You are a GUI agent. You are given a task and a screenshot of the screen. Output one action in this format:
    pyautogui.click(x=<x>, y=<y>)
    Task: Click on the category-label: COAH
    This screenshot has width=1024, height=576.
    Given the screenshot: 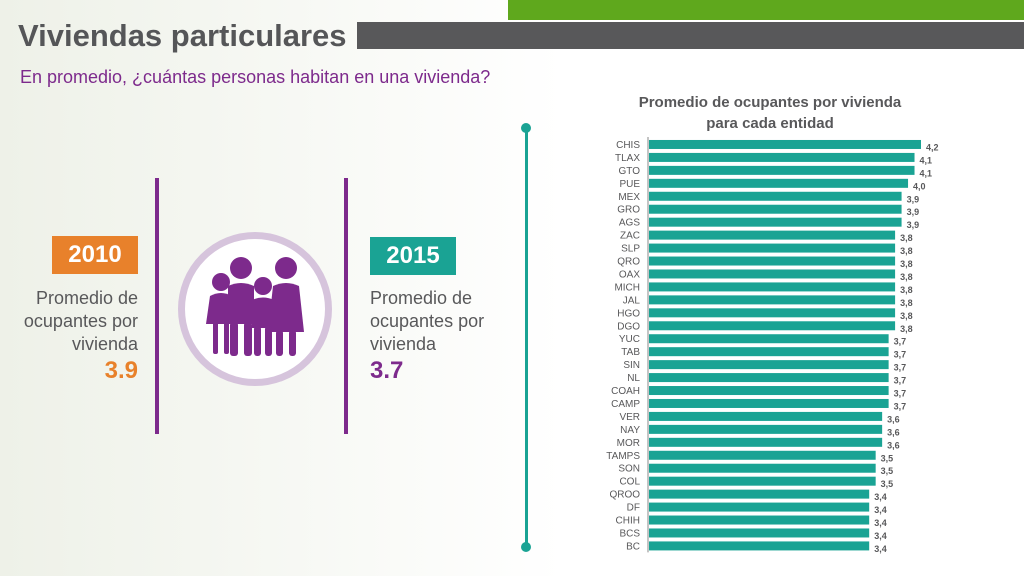 What is the action you would take?
    pyautogui.click(x=625, y=391)
    